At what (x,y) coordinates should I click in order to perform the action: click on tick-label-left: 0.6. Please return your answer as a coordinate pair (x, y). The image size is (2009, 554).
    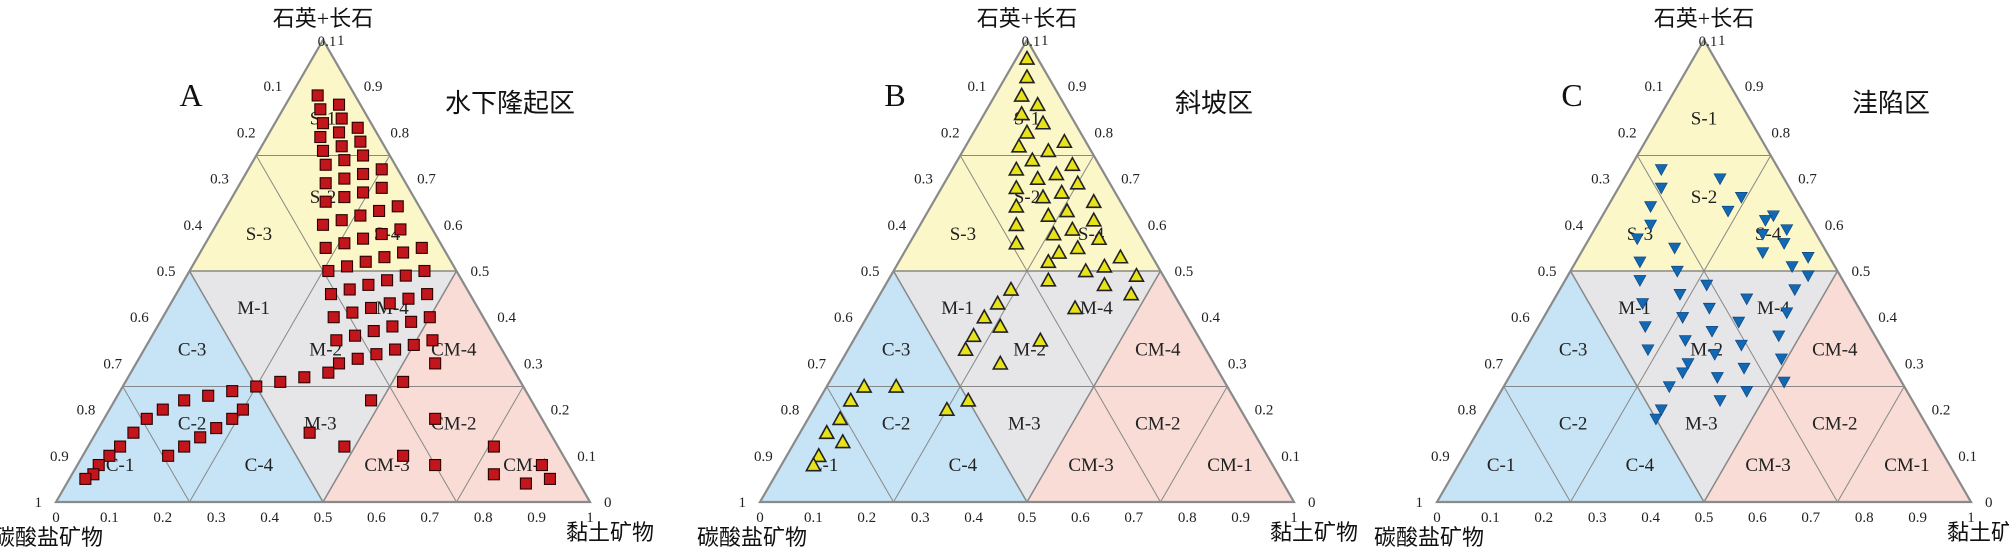
    Looking at the image, I should click on (139, 318).